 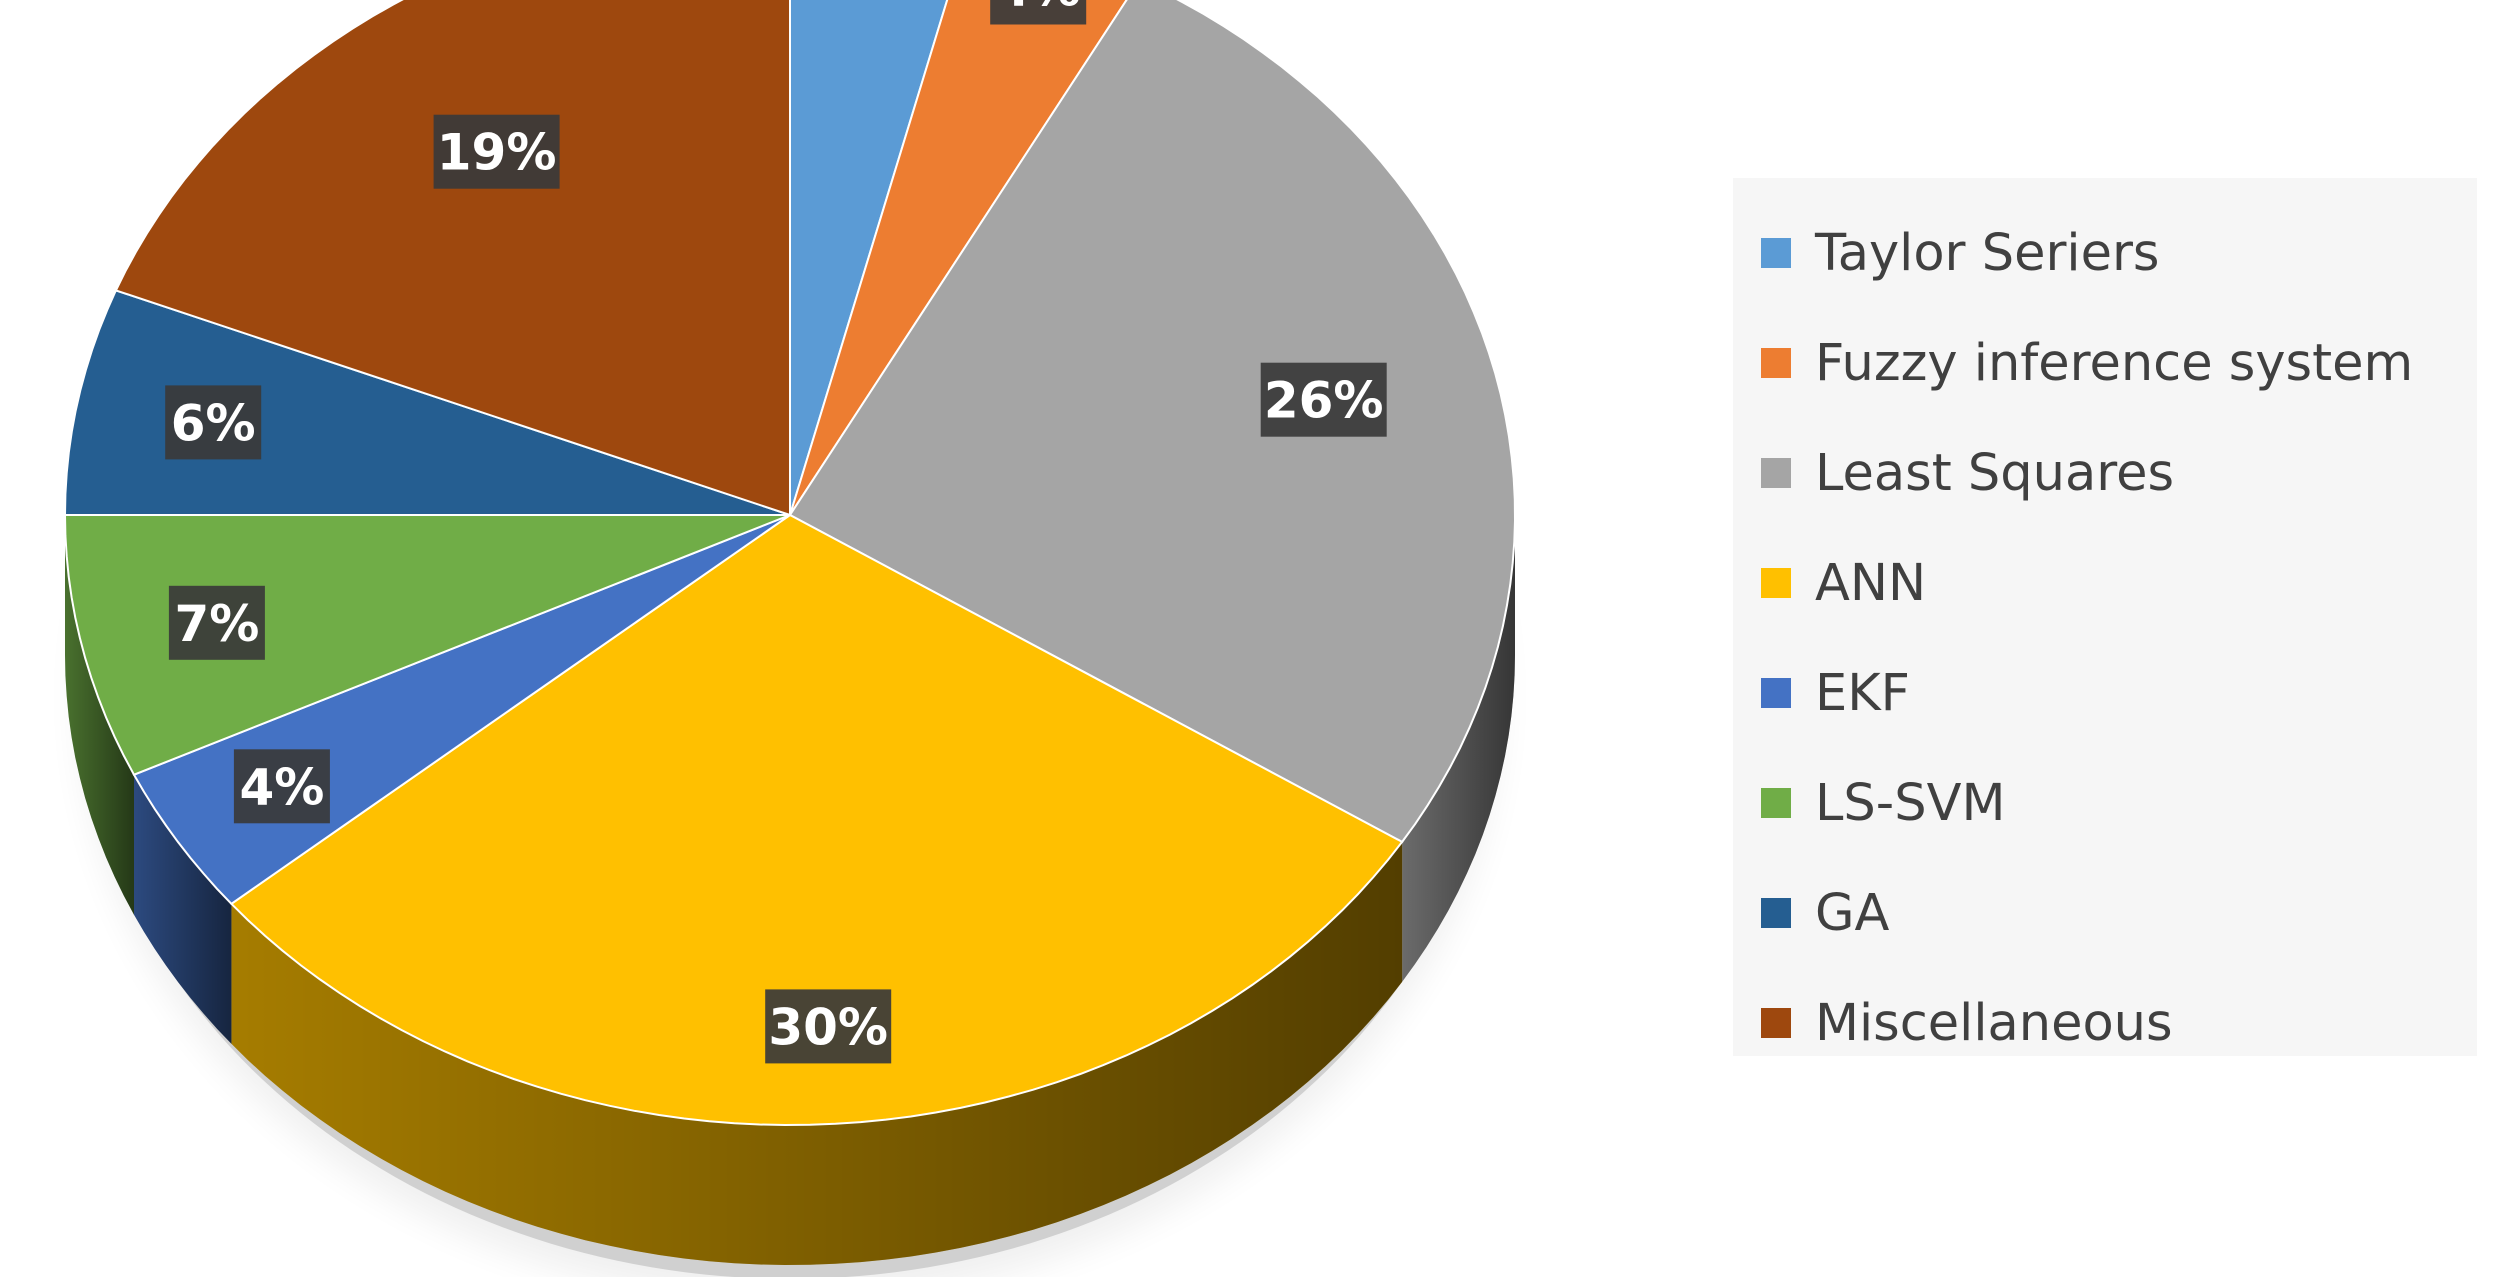 I want to click on data-label-6: 6%, so click(x=213, y=422).